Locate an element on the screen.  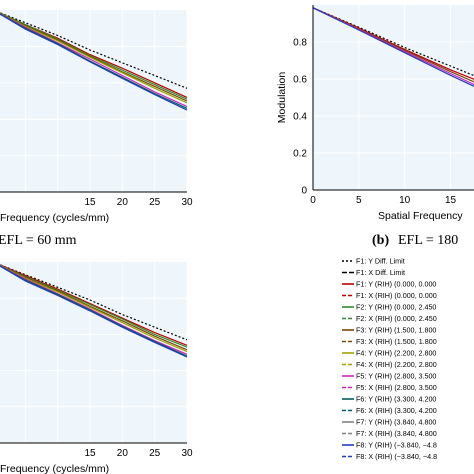
legend-label: F6: Y (RIH) (3.300, 4.200 is located at coordinates (396, 399).